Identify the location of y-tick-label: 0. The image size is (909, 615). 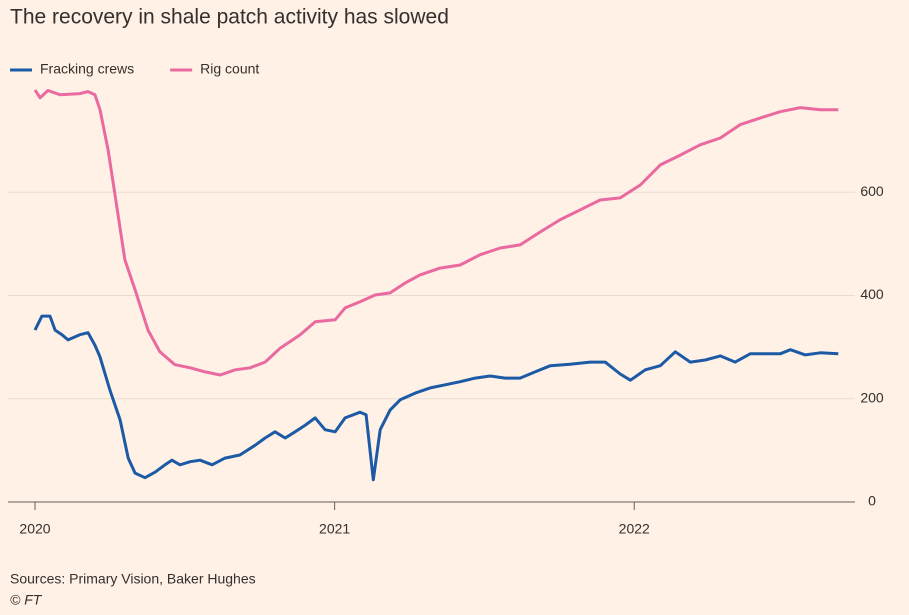
(872, 501).